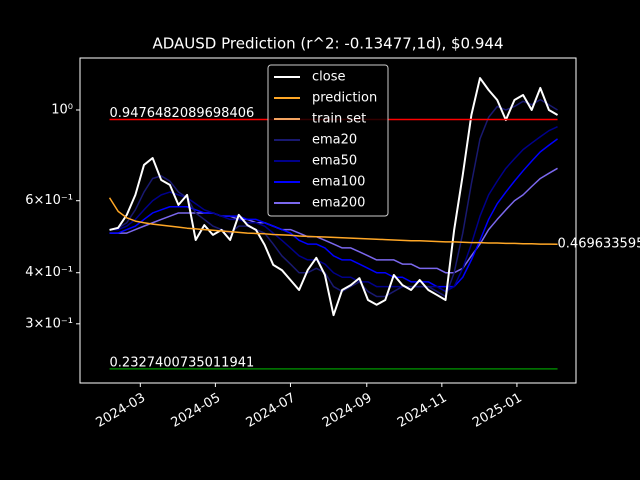  What do you see at coordinates (49, 272) in the screenshot?
I see `y-tick-label: 4×10⁻¹` at bounding box center [49, 272].